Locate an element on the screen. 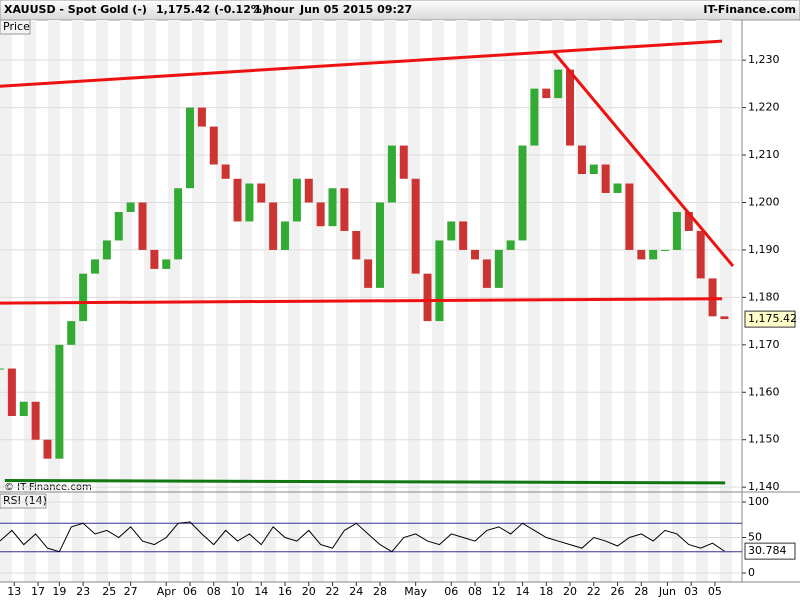 The image size is (800, 604). y-tick-label: 1,230 is located at coordinates (764, 59).